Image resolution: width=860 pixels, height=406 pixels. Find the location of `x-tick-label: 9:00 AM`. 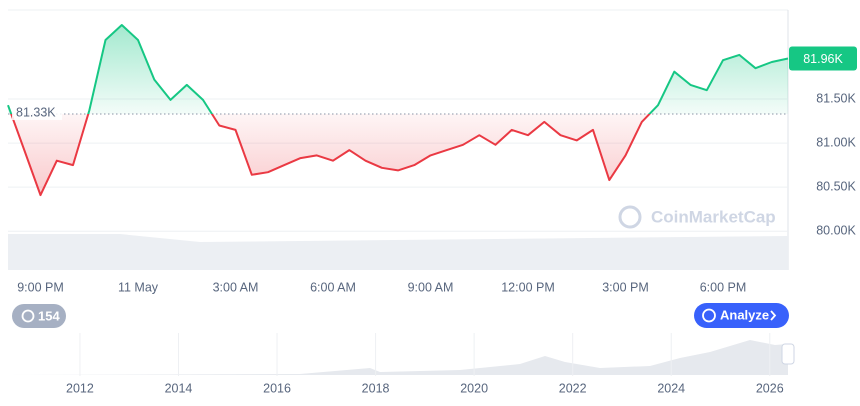

x-tick-label: 9:00 AM is located at coordinates (431, 287).